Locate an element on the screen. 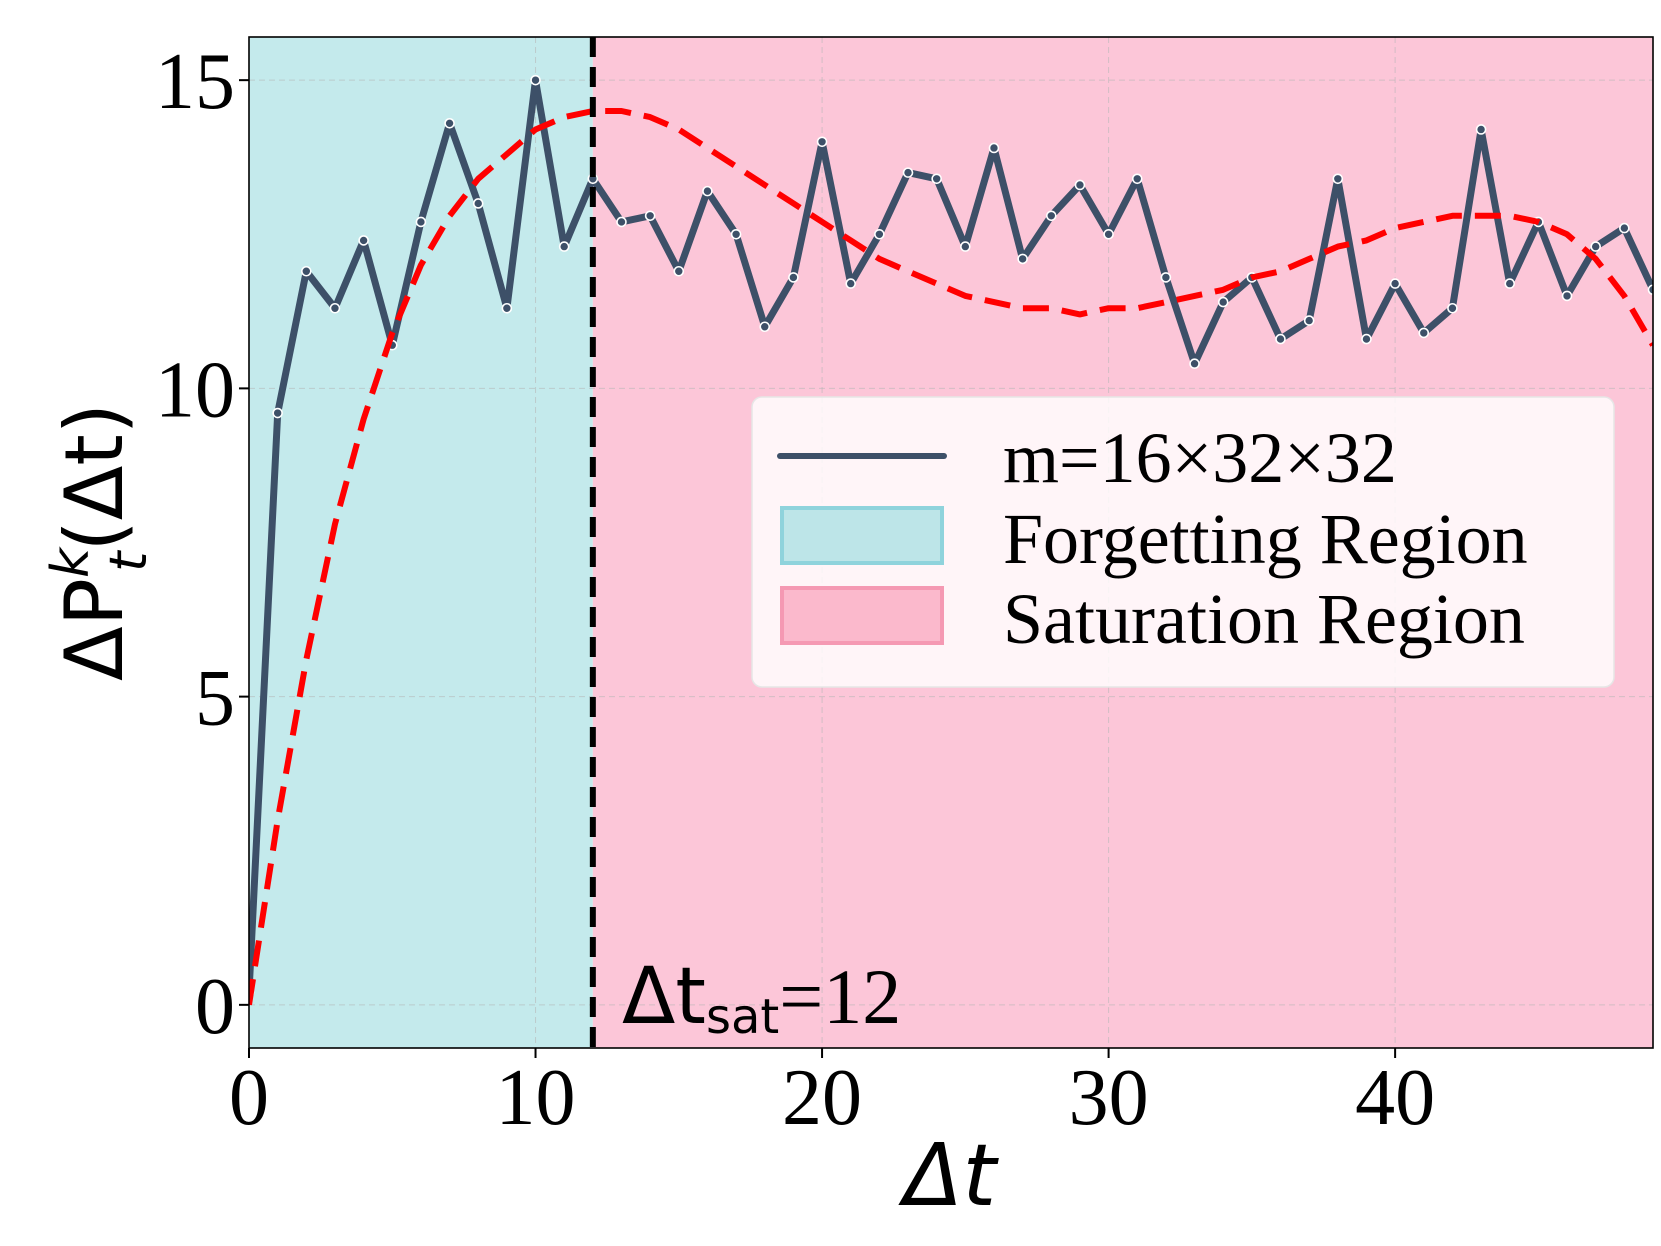 The image size is (1661, 1246). annotation-subscript: sat is located at coordinates (742, 1017).